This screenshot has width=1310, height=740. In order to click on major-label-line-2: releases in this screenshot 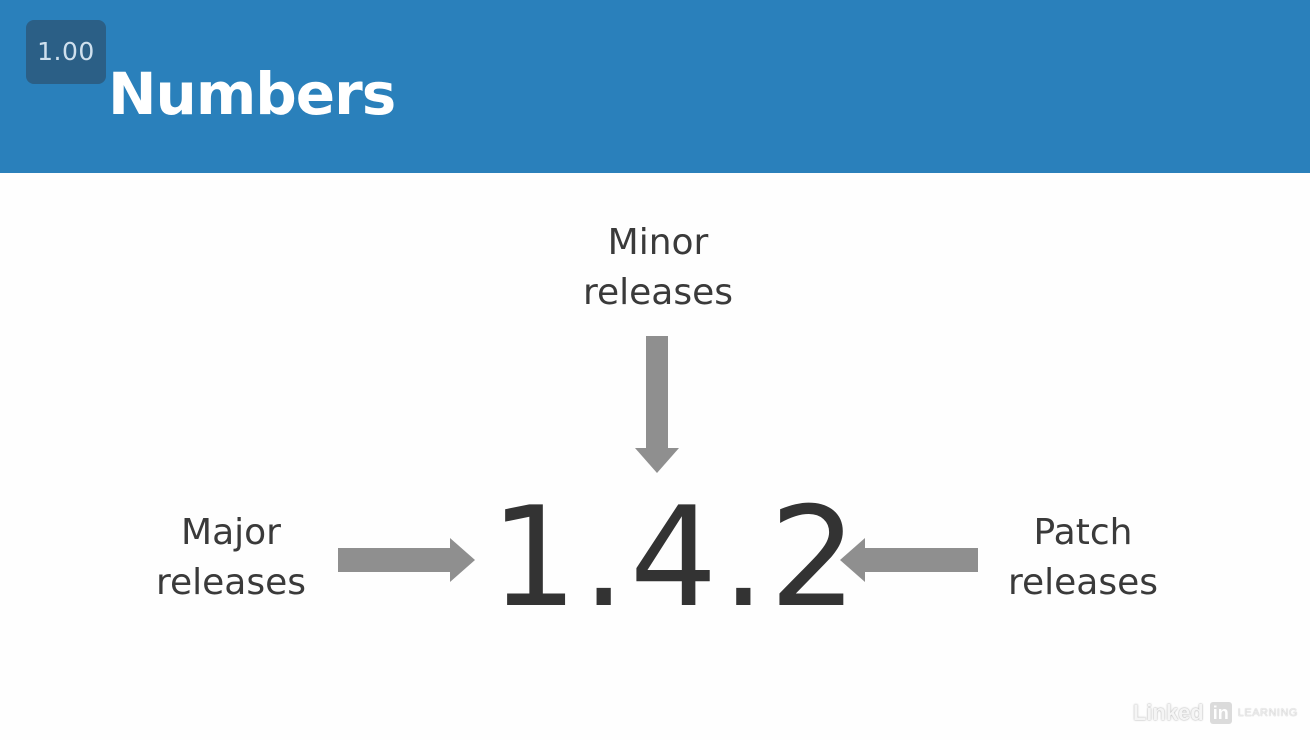, I will do `click(231, 582)`.